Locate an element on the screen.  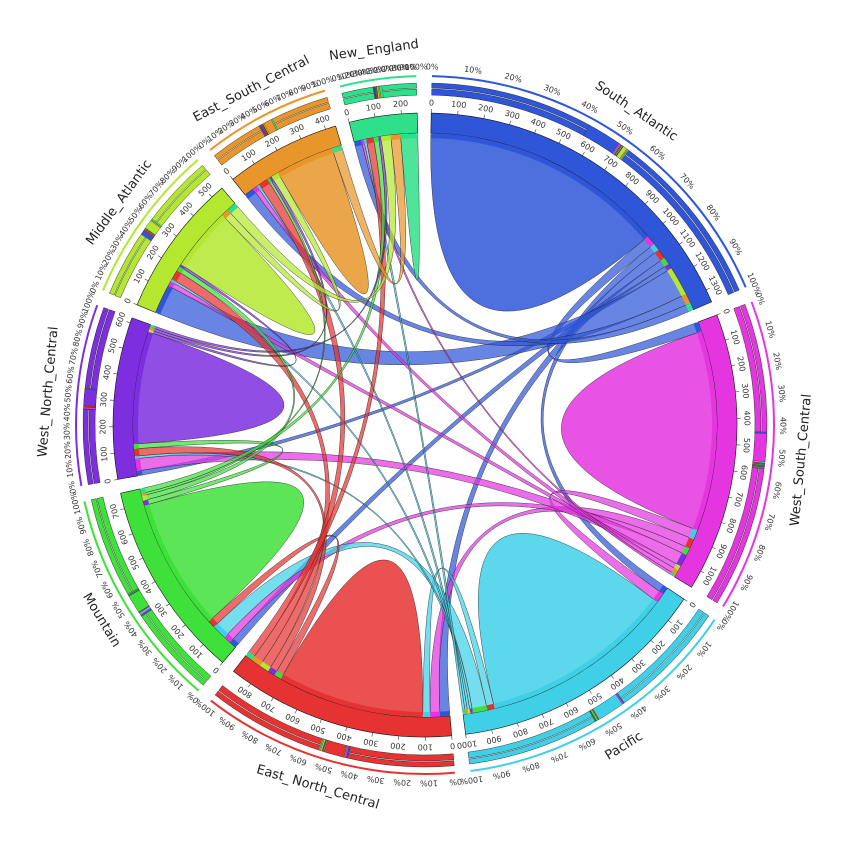
segment-Pacific-Mountain is located at coordinates (480, 709).